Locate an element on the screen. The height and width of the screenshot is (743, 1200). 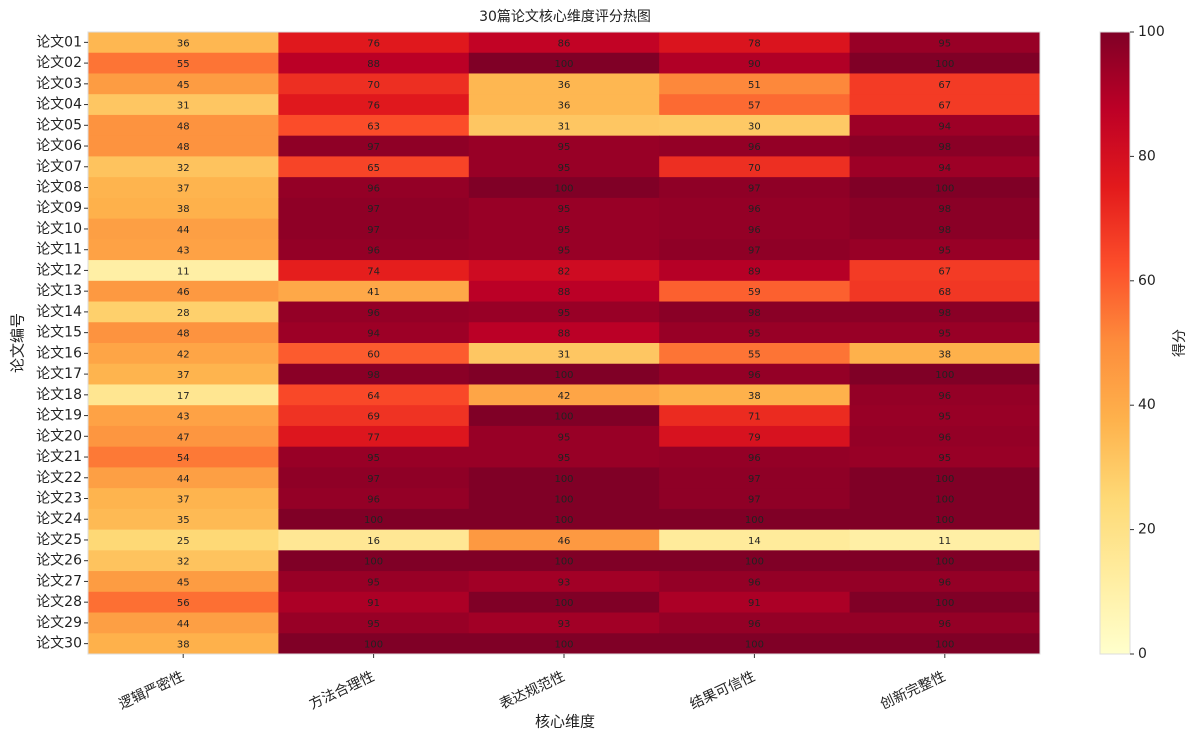
cell-label: 36 is located at coordinates (183, 43).